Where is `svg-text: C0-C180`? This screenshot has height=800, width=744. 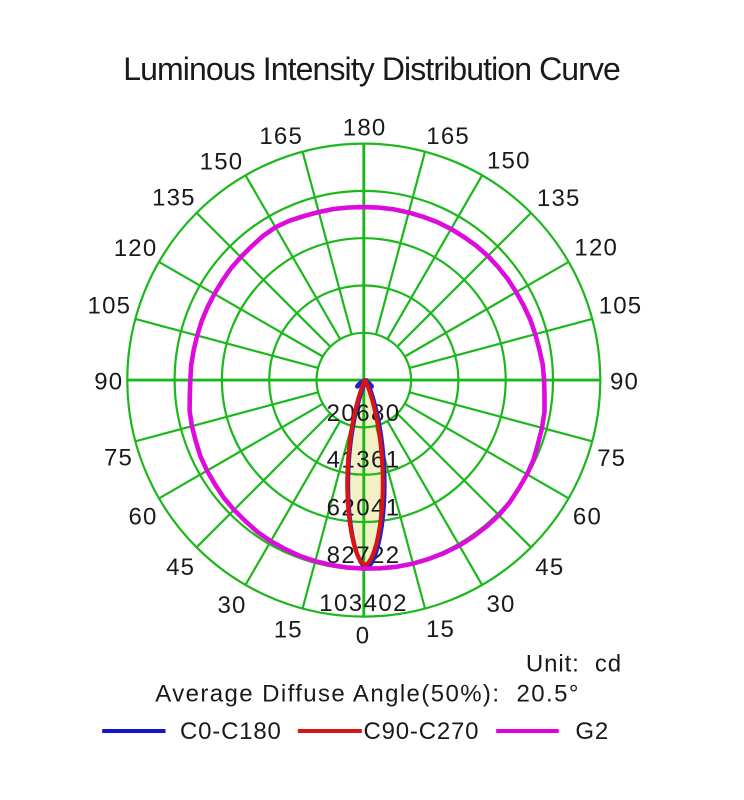 svg-text: C0-C180 is located at coordinates (231, 731).